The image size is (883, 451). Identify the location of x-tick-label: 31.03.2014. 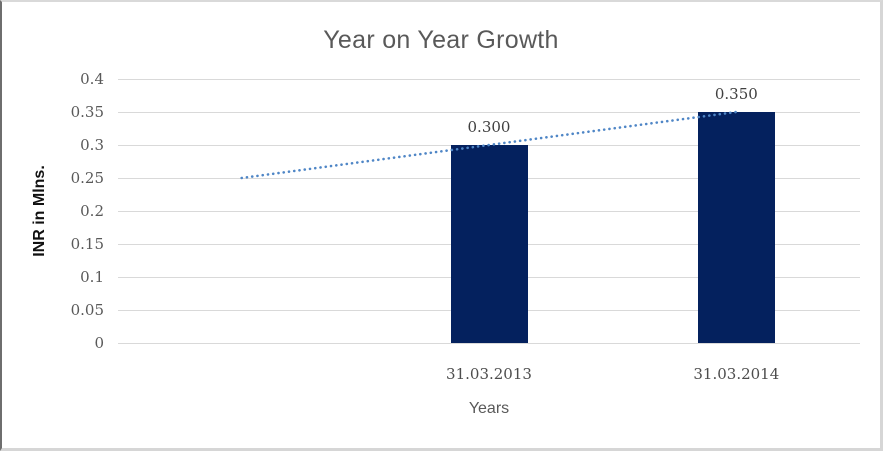
(736, 374).